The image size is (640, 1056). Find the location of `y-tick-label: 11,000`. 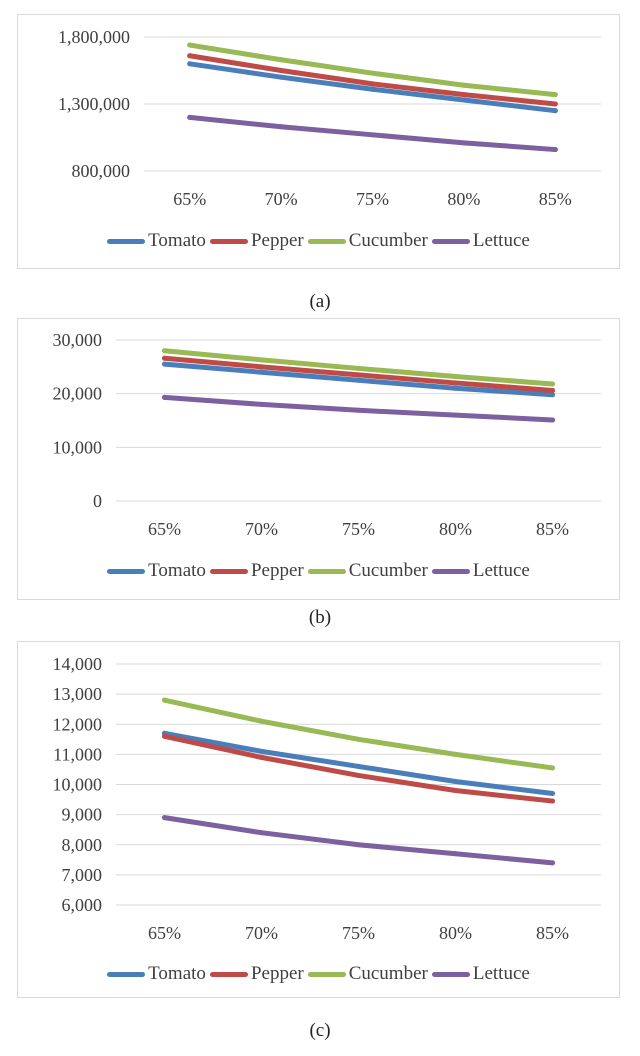

y-tick-label: 11,000 is located at coordinates (77, 754).